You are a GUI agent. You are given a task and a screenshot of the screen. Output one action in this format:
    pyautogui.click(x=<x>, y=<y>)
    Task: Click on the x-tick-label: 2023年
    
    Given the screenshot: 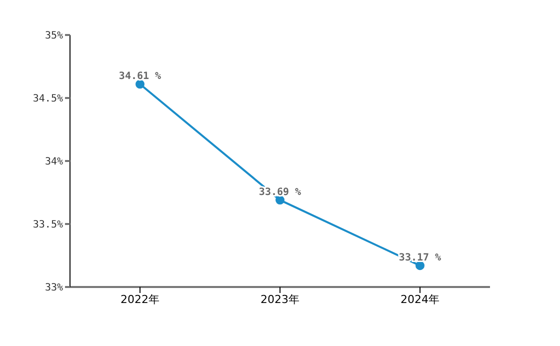 What is the action you would take?
    pyautogui.click(x=280, y=299)
    